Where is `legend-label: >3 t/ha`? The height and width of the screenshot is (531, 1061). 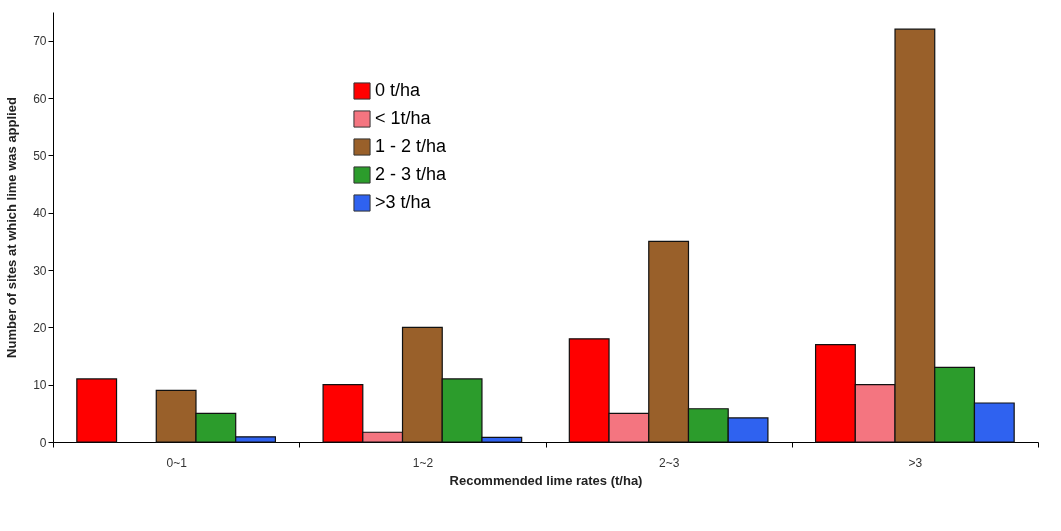
legend-label: >3 t/ha is located at coordinates (403, 202).